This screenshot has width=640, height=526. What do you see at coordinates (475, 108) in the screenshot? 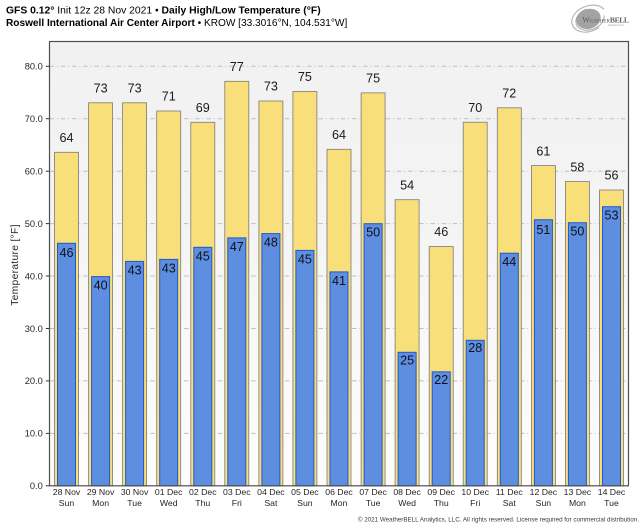
I see `svg-text: 70` at bounding box center [475, 108].